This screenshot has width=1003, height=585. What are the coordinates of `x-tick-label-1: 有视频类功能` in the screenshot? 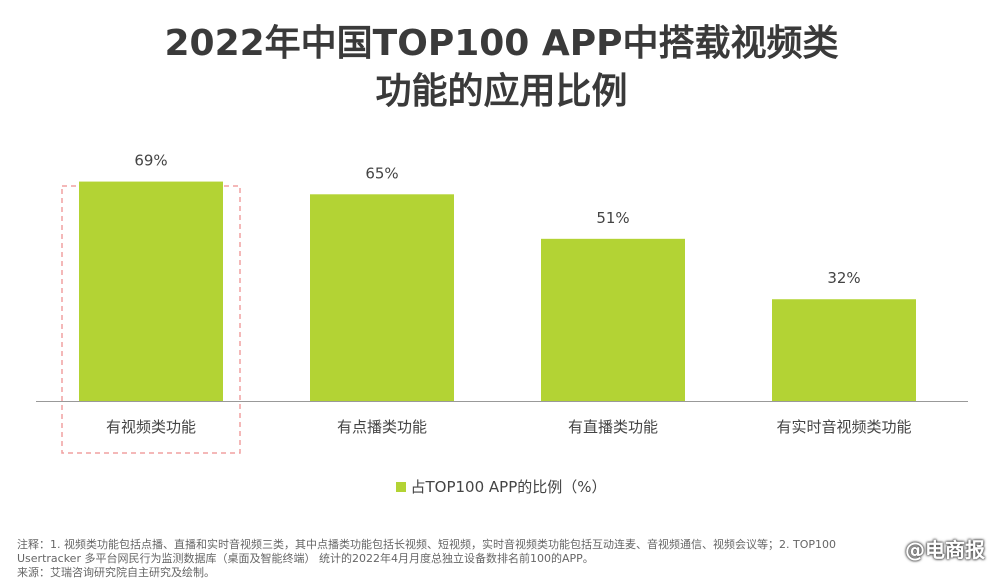 It's located at (151, 427).